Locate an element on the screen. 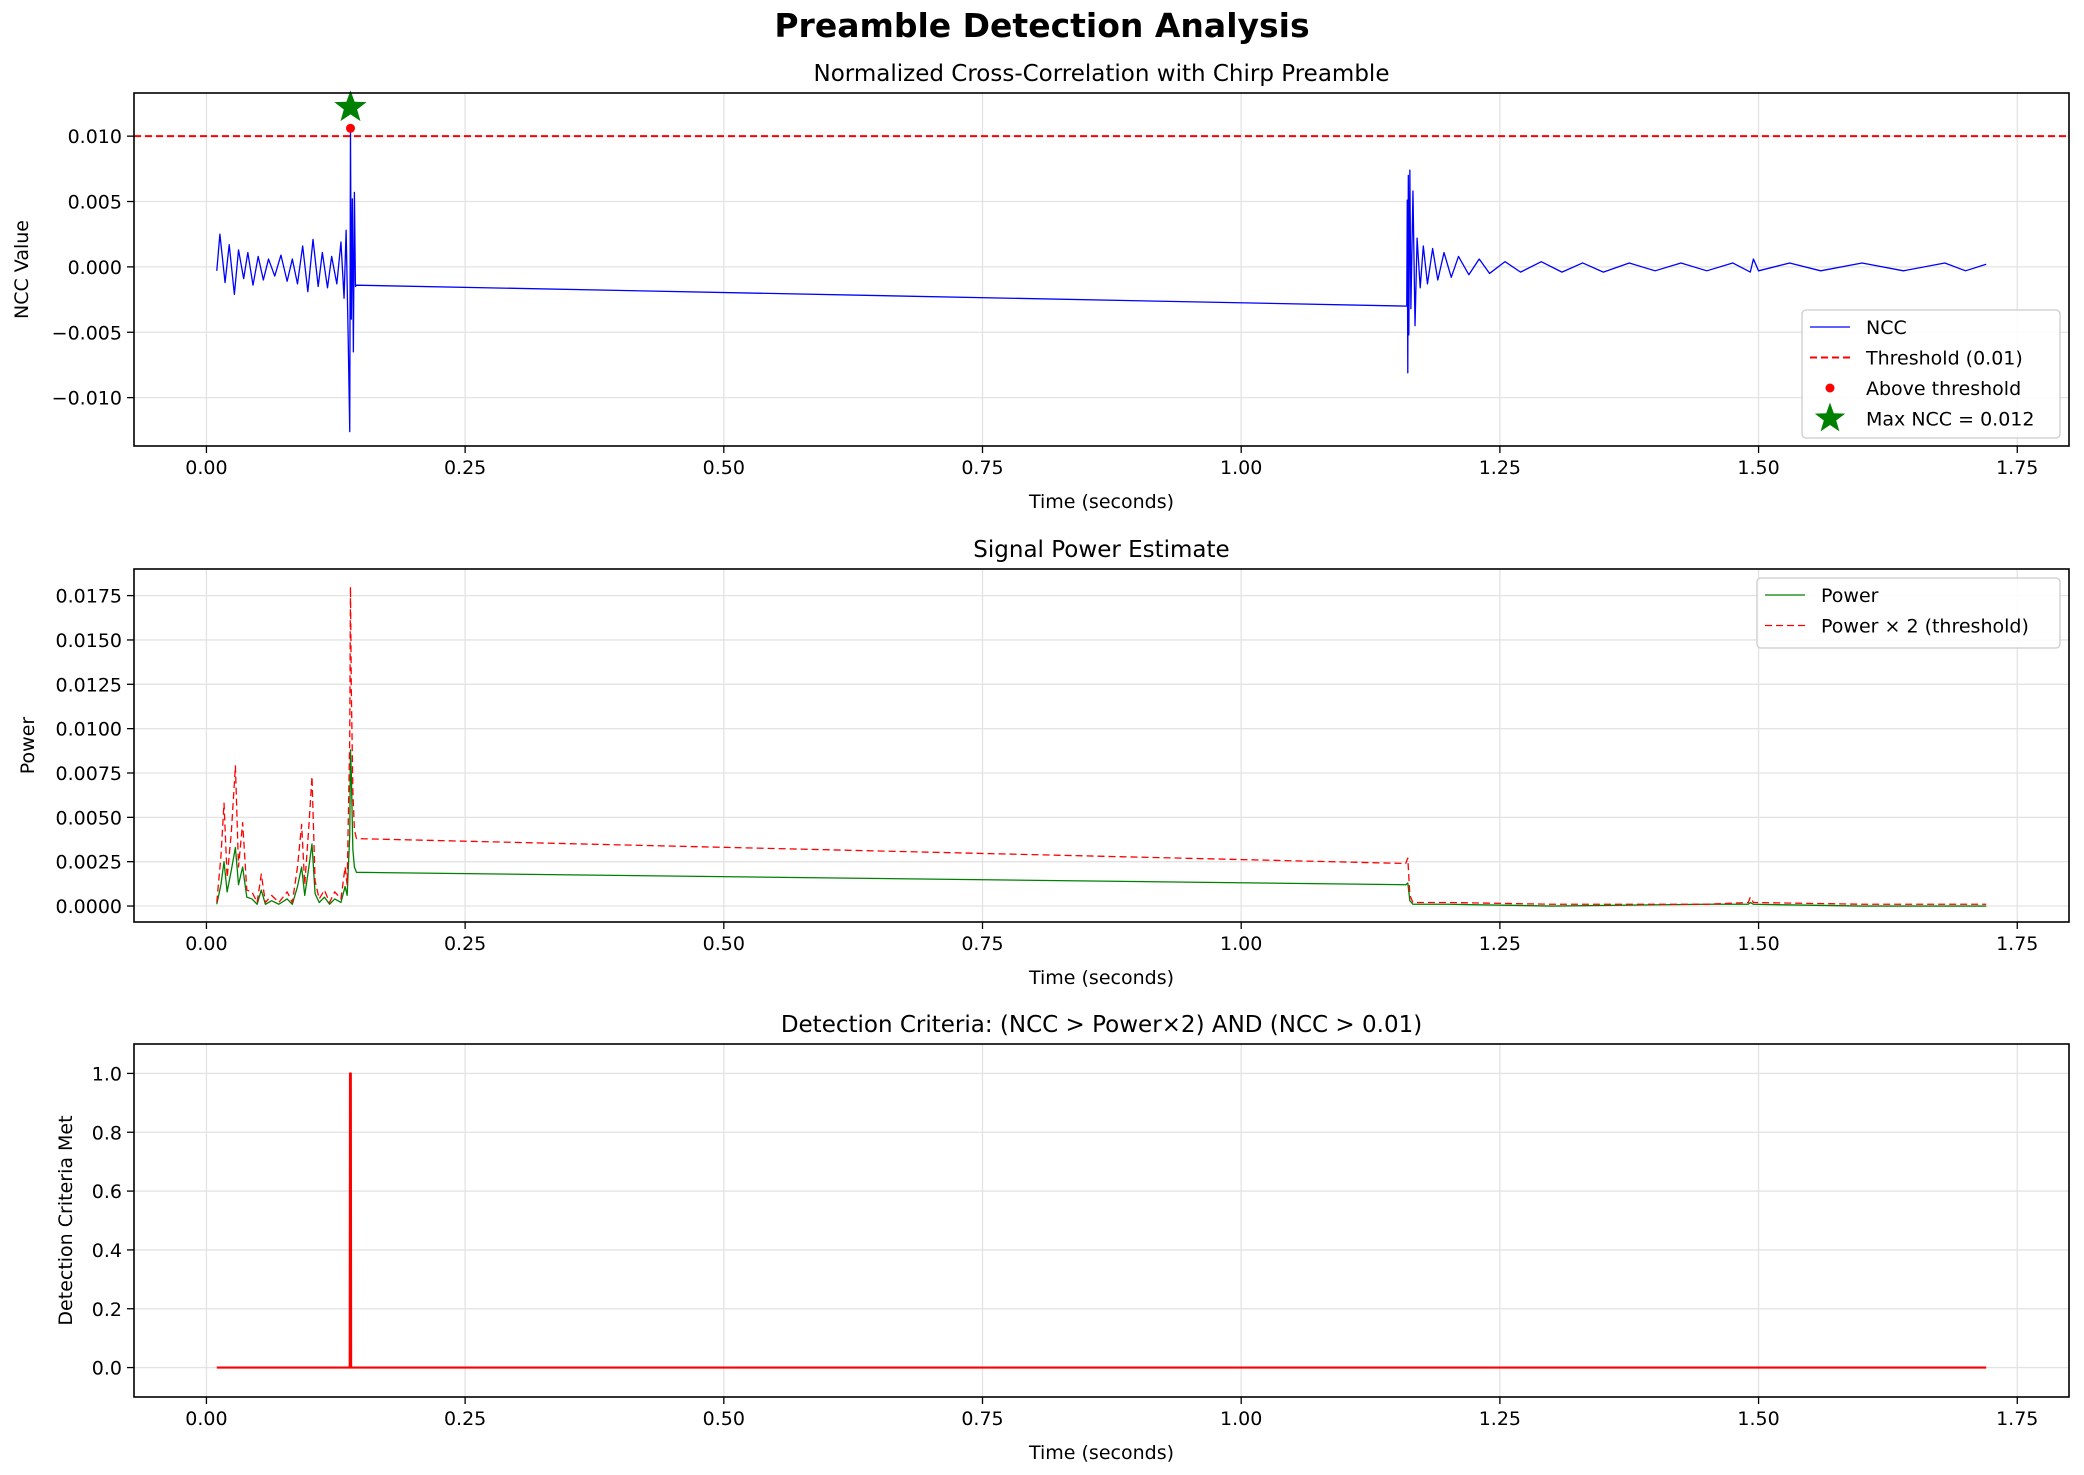 Image resolution: width=2084 pixels, height=1475 pixels. y-tick-label: 0.0075 is located at coordinates (89, 774).